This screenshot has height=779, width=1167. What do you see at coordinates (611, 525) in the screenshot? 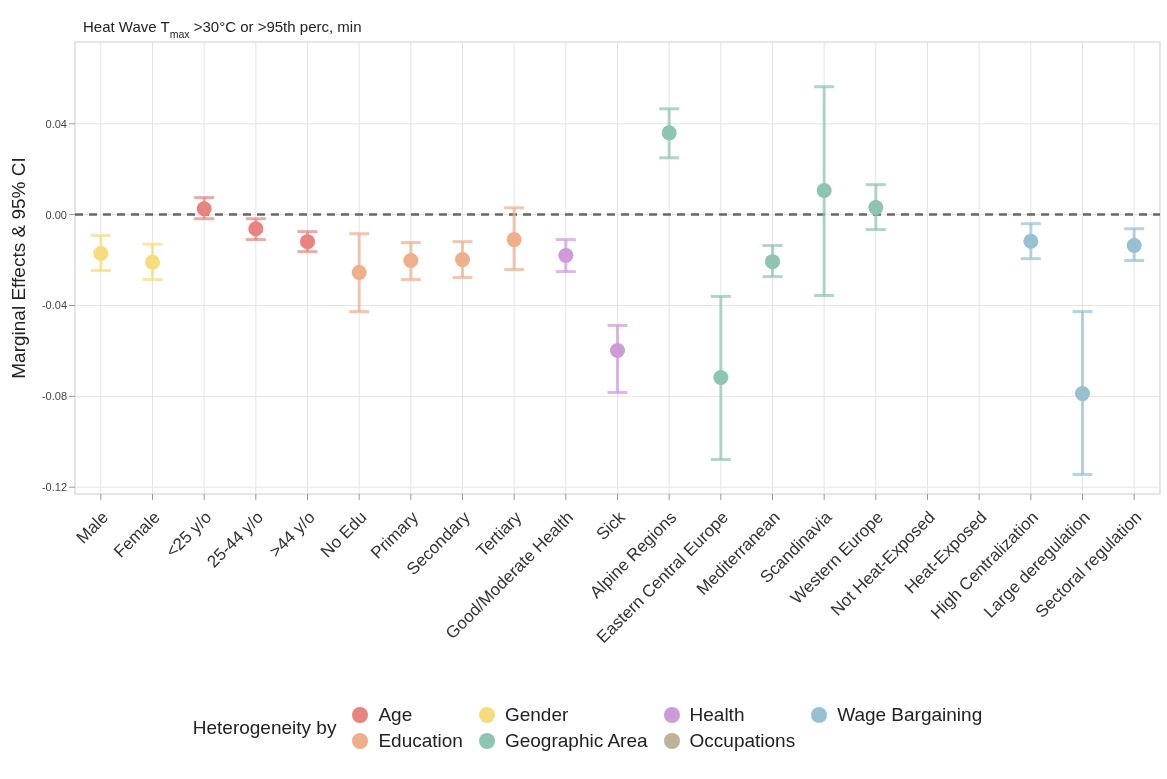
I see `x-tick-label: Sick` at bounding box center [611, 525].